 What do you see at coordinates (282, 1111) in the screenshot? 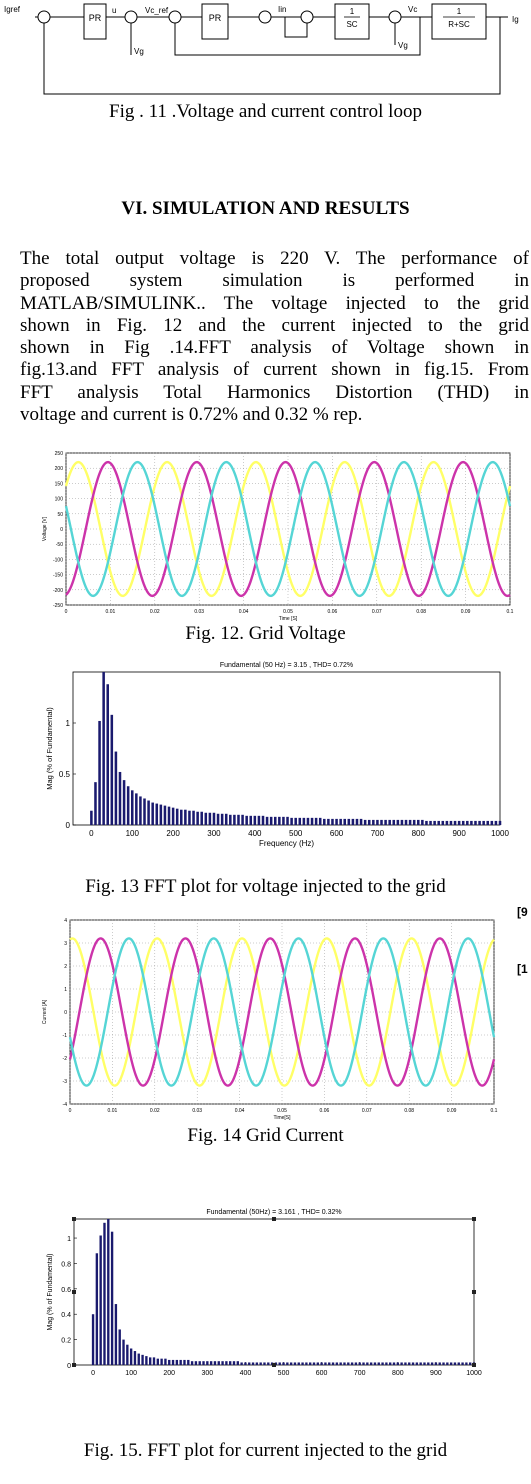
I see `x-tick-label: 0.05` at bounding box center [282, 1111].